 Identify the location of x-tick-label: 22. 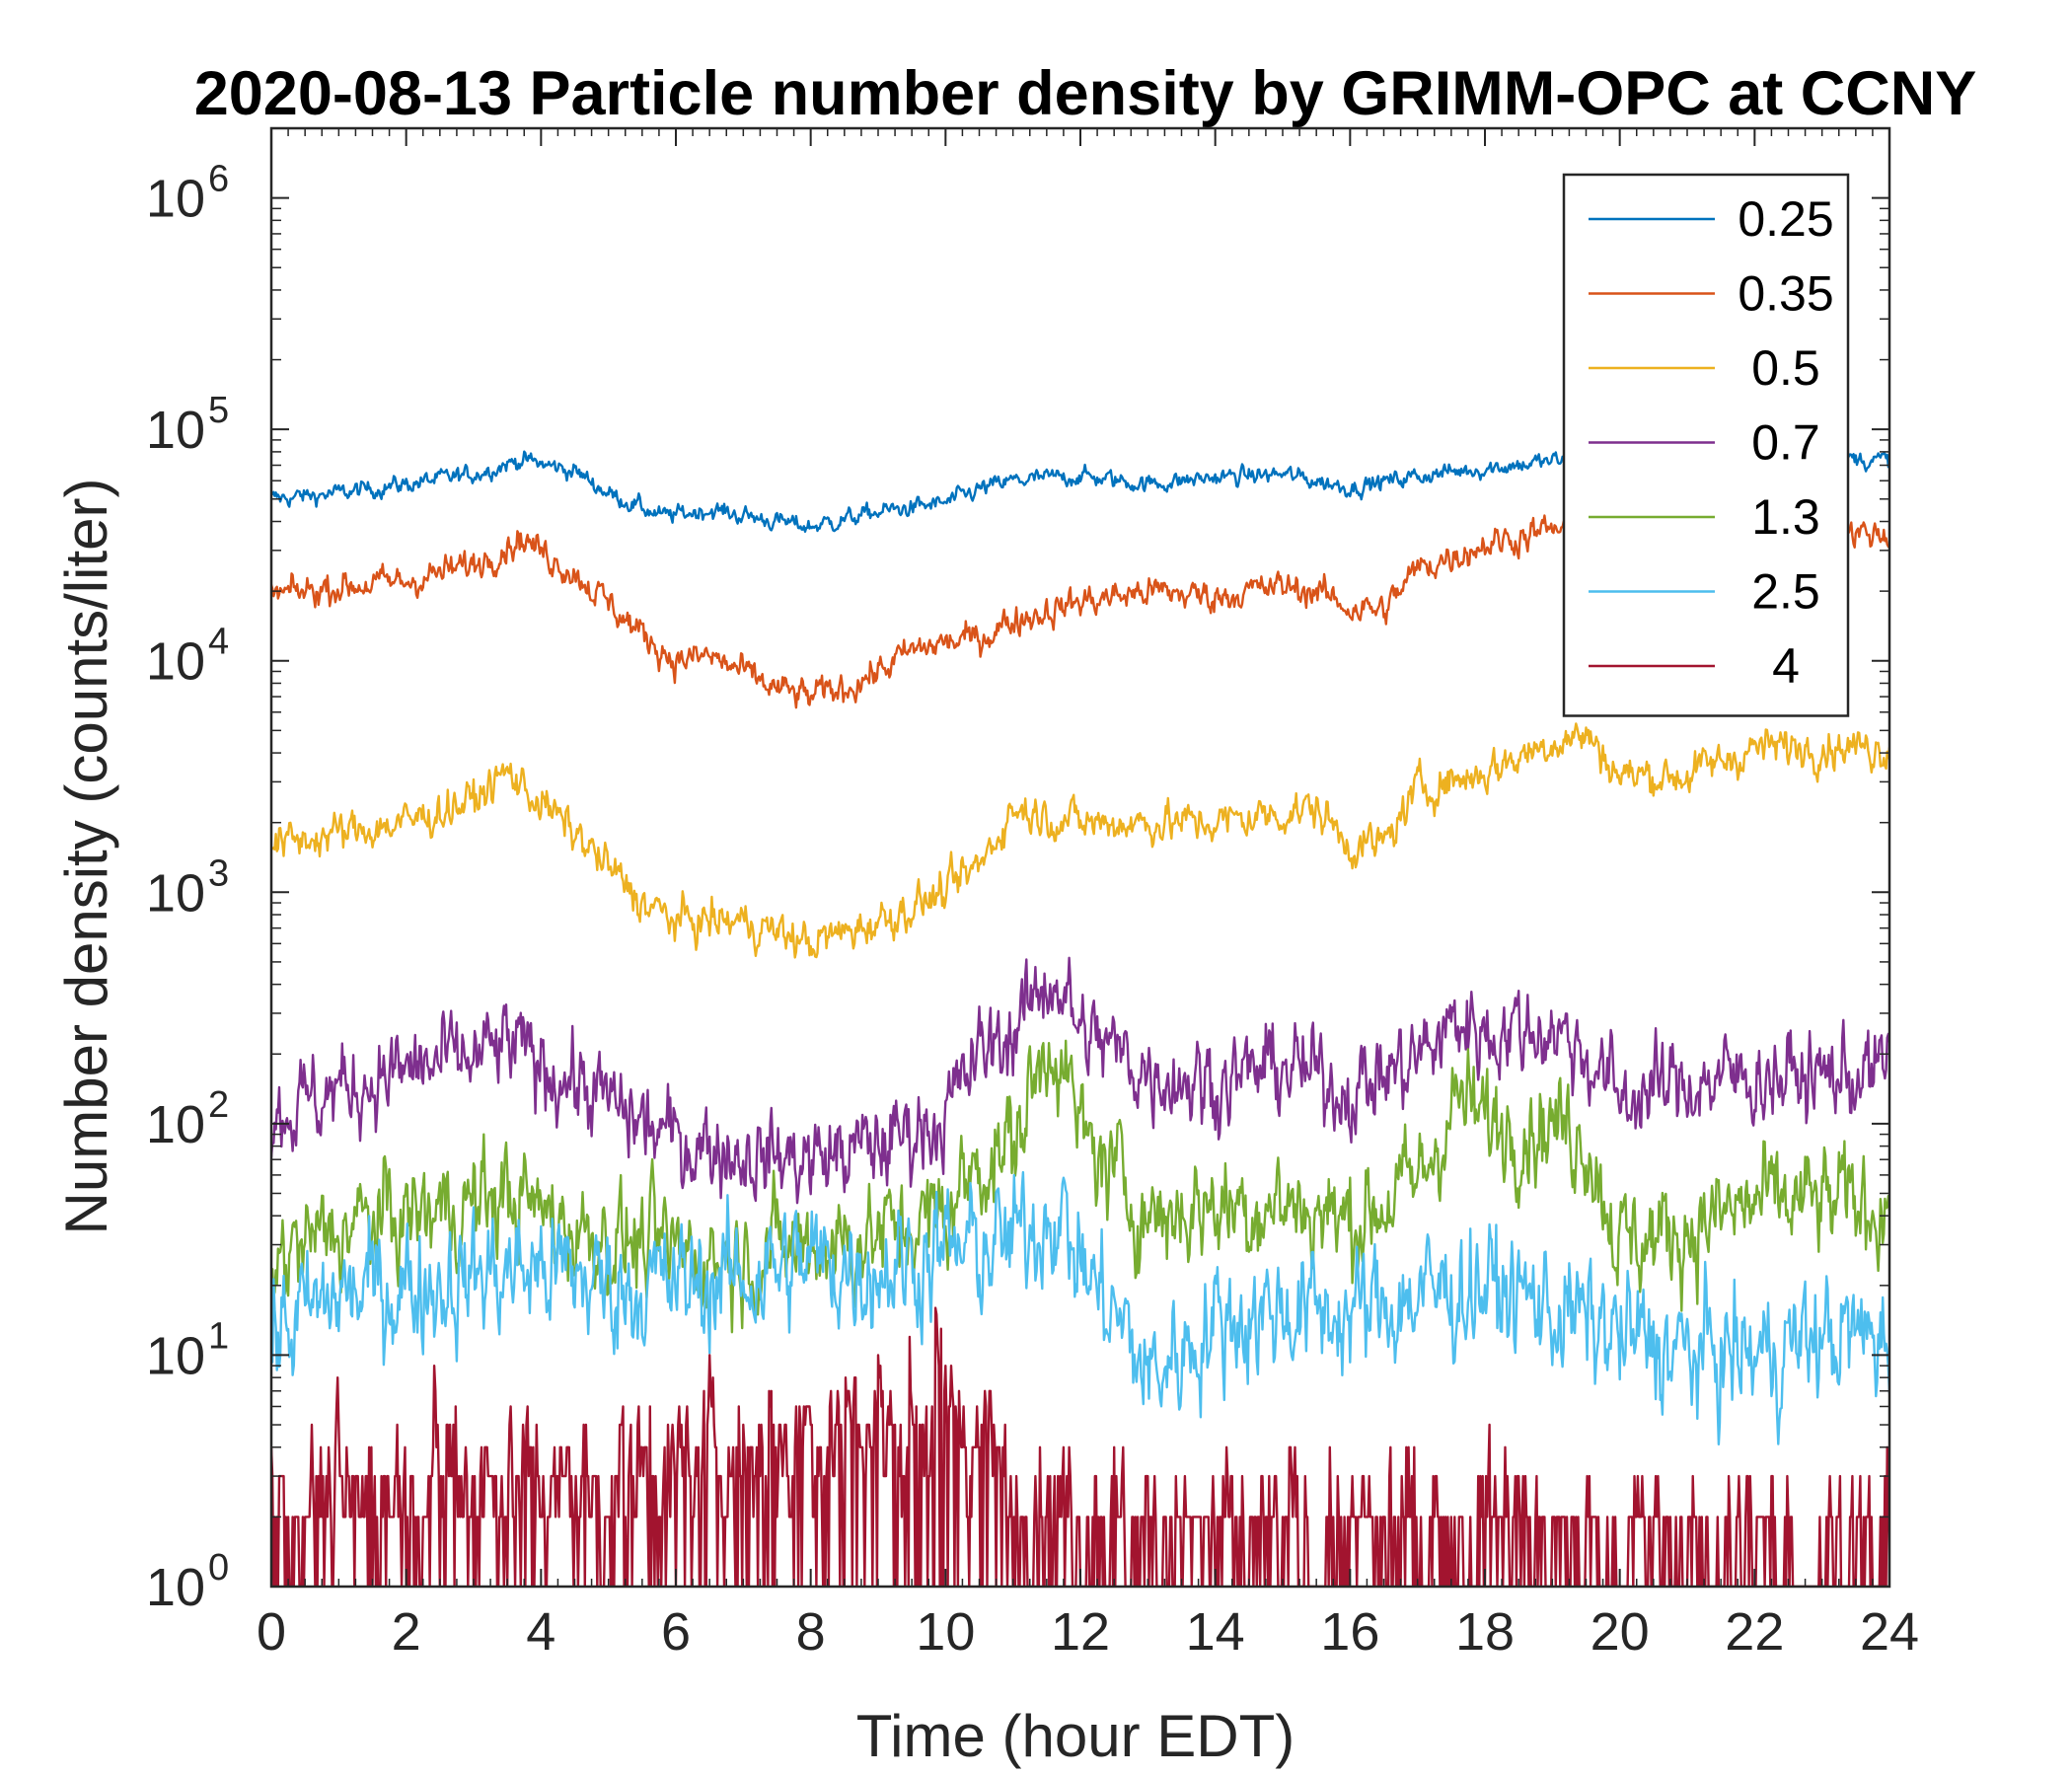
(1755, 1632).